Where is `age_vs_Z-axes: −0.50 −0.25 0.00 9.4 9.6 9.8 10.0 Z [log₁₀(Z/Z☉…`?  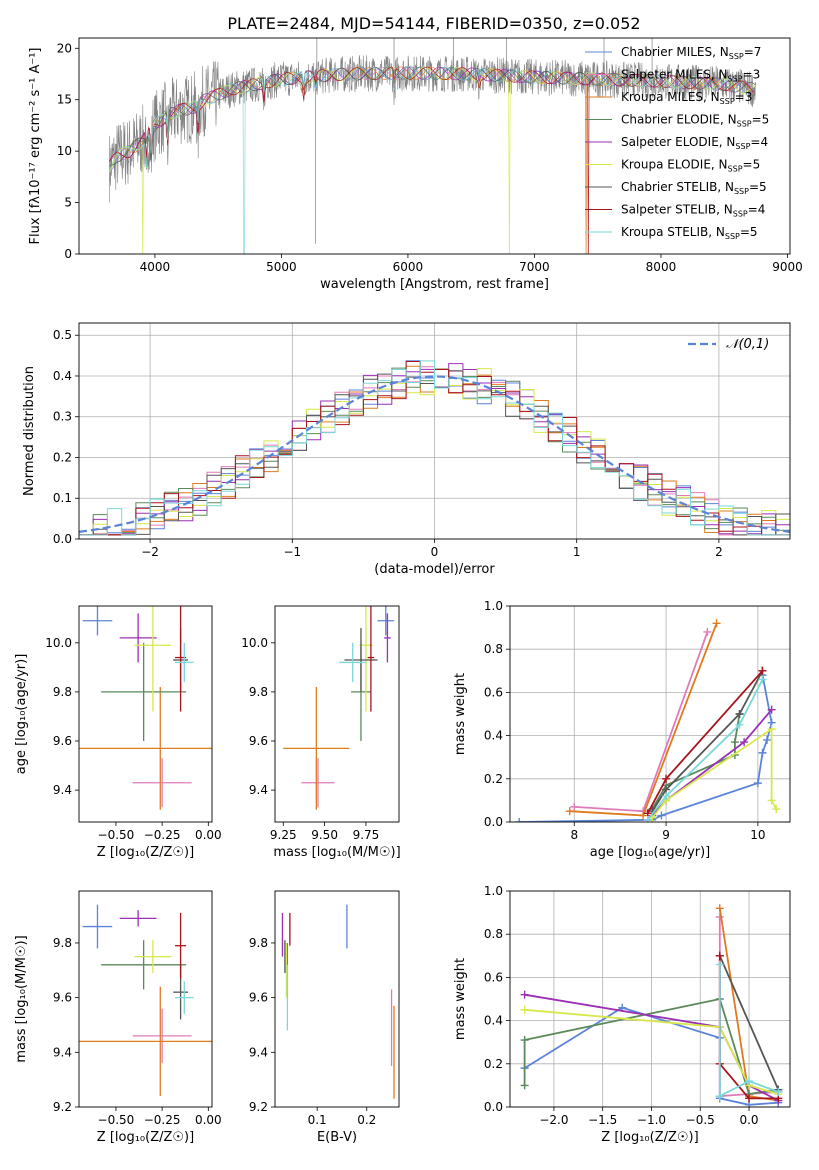 age_vs_Z-axes: −0.50 −0.25 0.00 9.4 9.6 9.8 10.0 Z [log₁₀(Z/Z☉… is located at coordinates (118, 732).